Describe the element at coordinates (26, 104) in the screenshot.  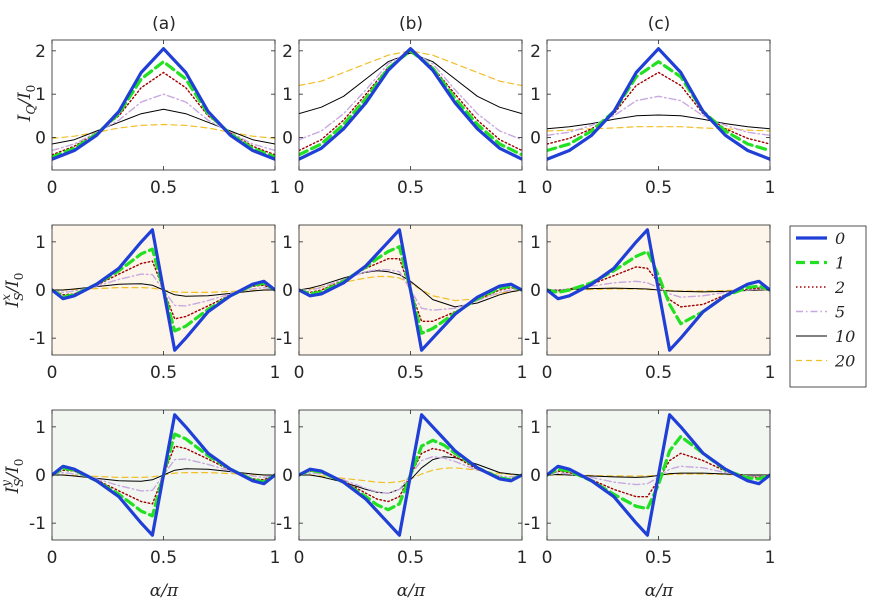
I see `row-label-intensity-q: IQ/I0` at that location.